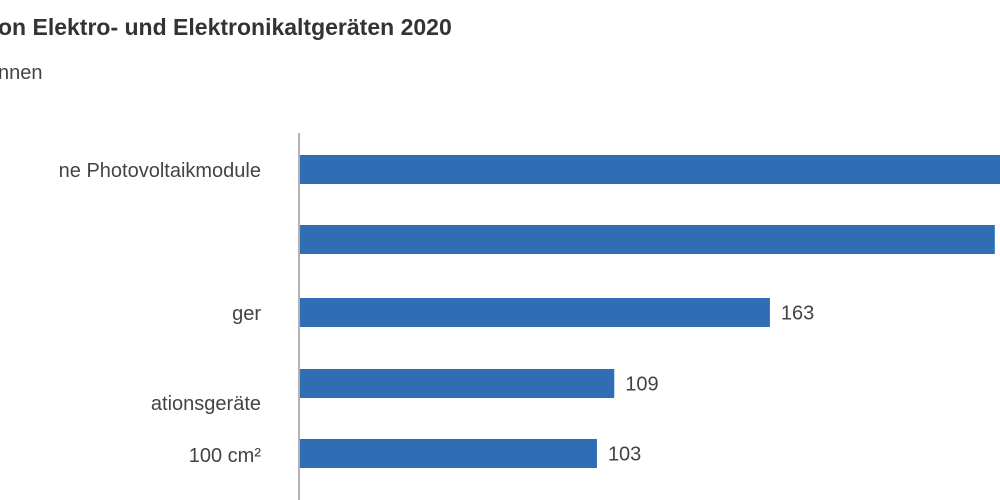 The height and width of the screenshot is (500, 1000). Describe the element at coordinates (797, 314) in the screenshot. I see `data-label: 163` at that location.